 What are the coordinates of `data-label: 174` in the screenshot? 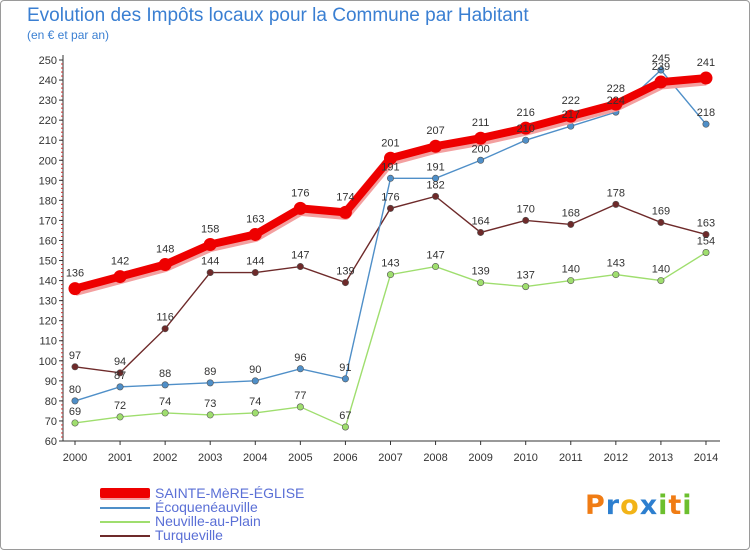 It's located at (345, 197).